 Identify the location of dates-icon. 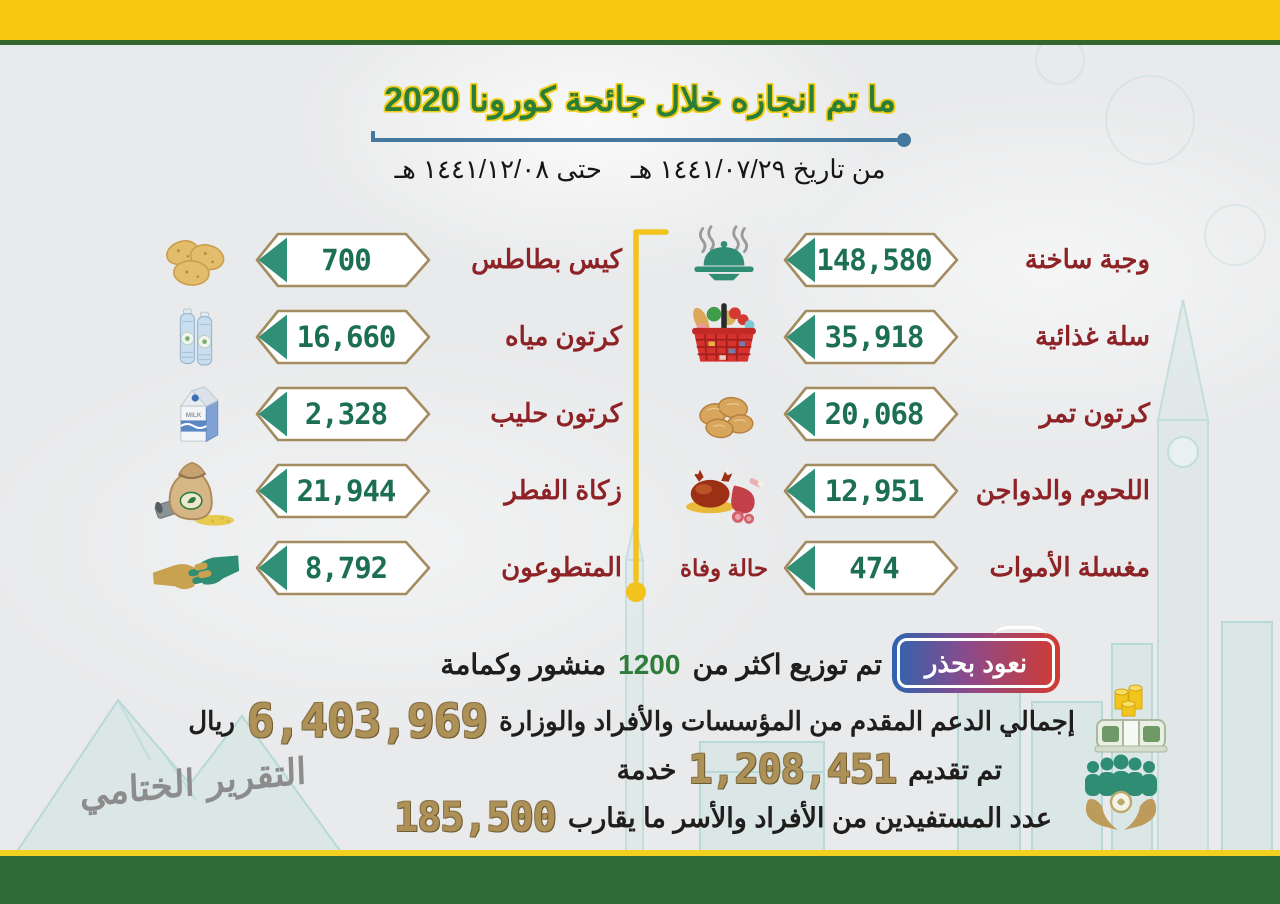
(724, 414).